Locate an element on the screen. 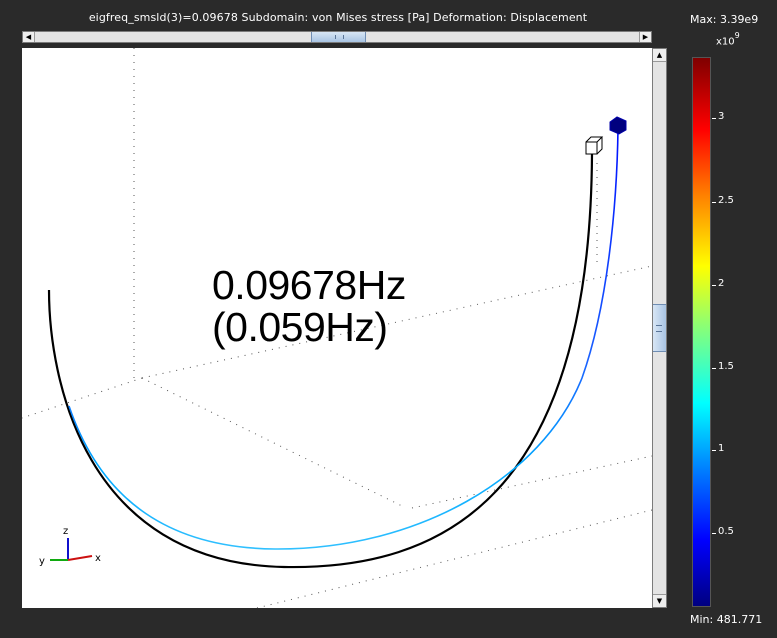 The height and width of the screenshot is (638, 777). colorbar-tick-label: 3 is located at coordinates (721, 116).